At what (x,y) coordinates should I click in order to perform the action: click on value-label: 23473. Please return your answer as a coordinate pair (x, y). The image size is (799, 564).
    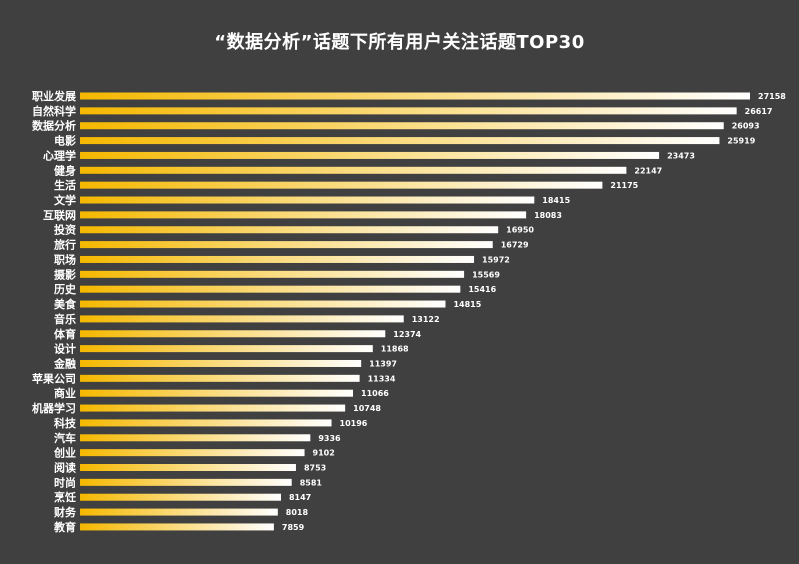
    Looking at the image, I should click on (681, 155).